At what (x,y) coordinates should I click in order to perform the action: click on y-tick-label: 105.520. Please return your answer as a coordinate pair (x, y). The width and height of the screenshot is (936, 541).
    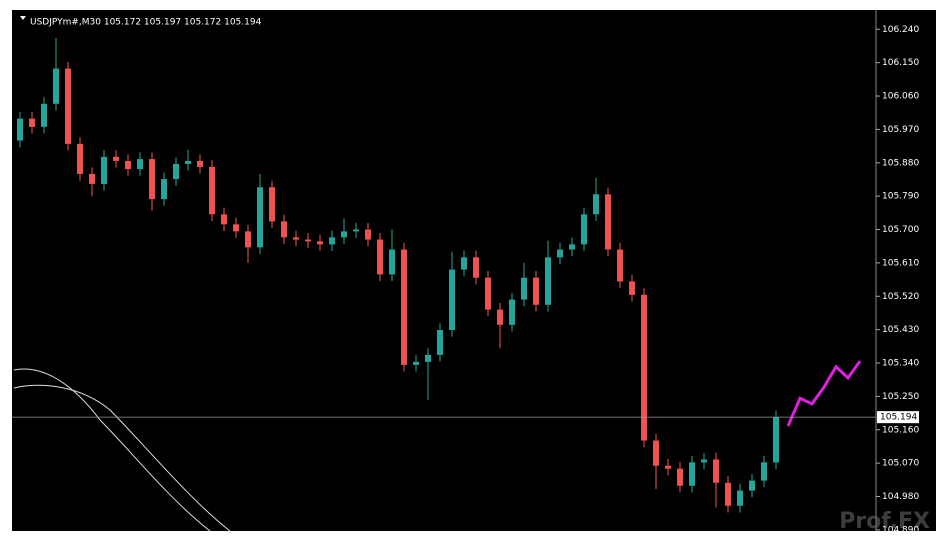
    Looking at the image, I should click on (900, 297).